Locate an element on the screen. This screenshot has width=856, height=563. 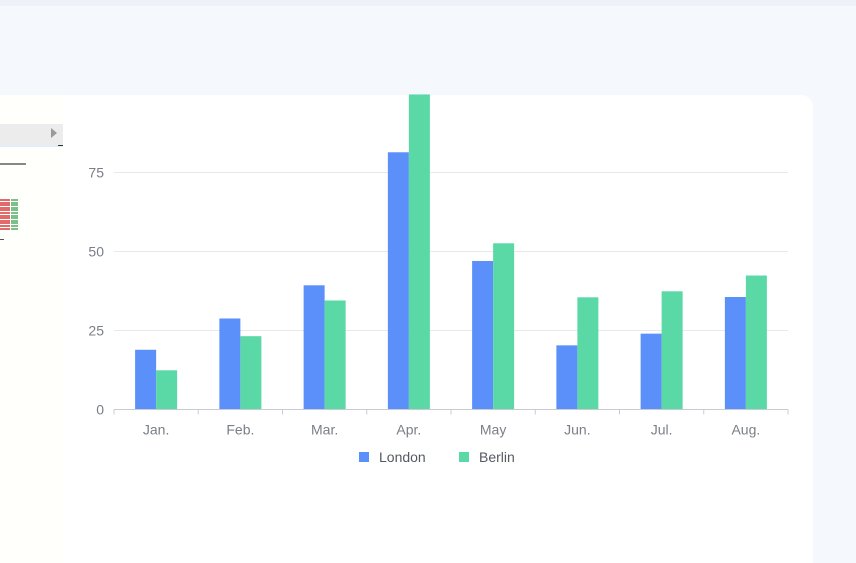
thumbnail-panel is located at coordinates (31, 329).